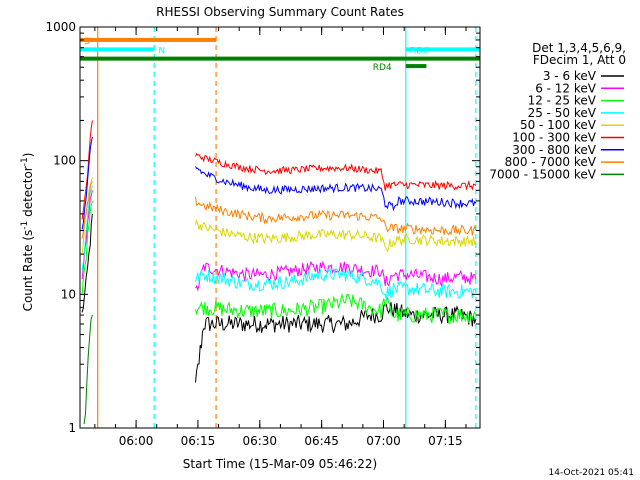 The width and height of the screenshot is (640, 480). I want to click on y-axis-label: Count Rate (s-1 detector-1), so click(27, 232).